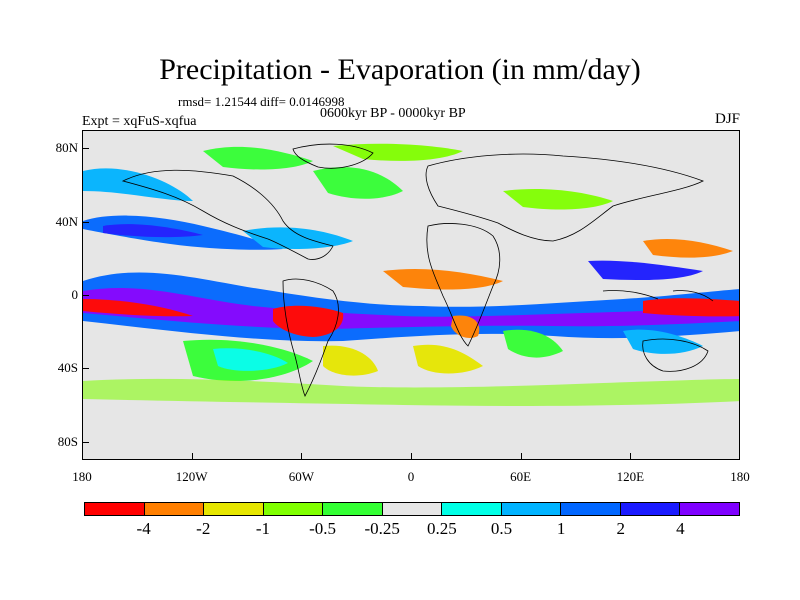 This screenshot has width=800, height=600. Describe the element at coordinates (727, 119) in the screenshot. I see `season-label: DJF` at that location.